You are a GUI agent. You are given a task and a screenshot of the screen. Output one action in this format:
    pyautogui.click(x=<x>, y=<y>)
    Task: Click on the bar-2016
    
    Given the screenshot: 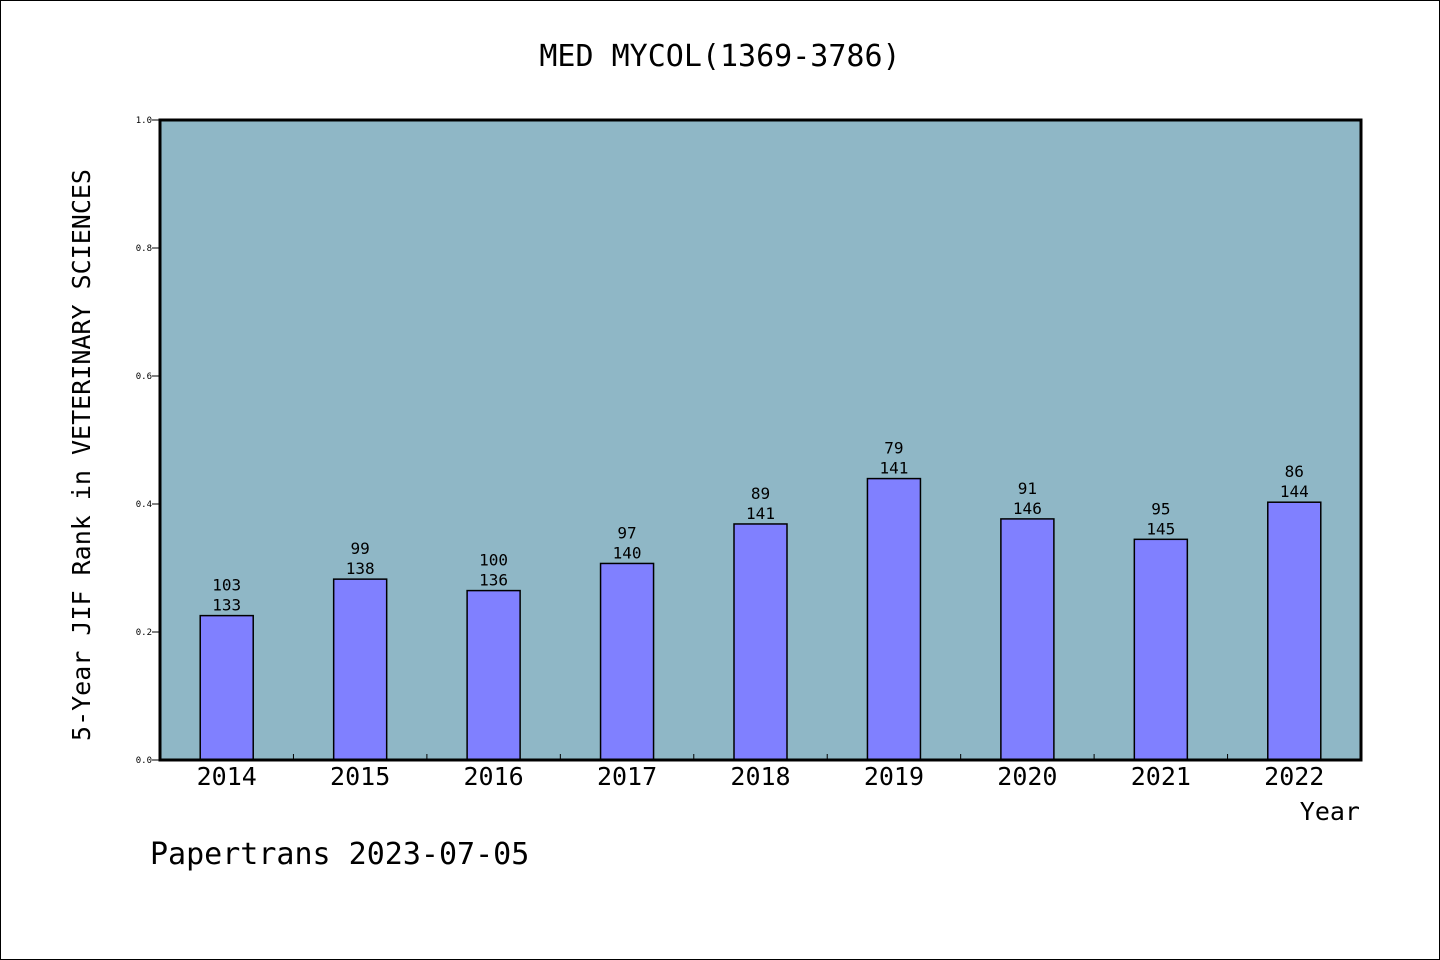 What is the action you would take?
    pyautogui.click(x=493, y=675)
    